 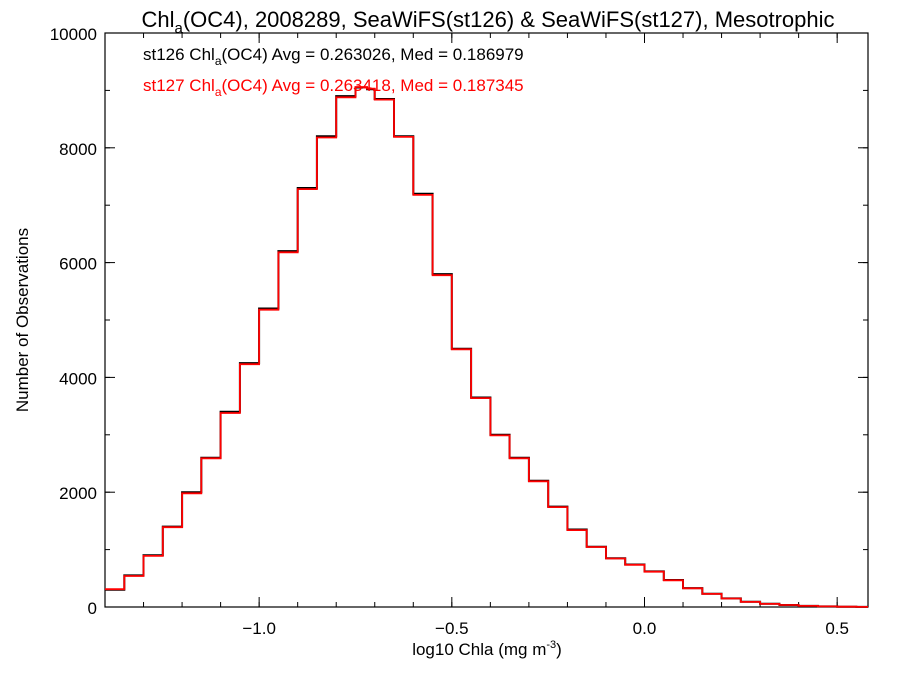 What do you see at coordinates (551, 645) in the screenshot?
I see `x-axis-label-superscript: -3` at bounding box center [551, 645].